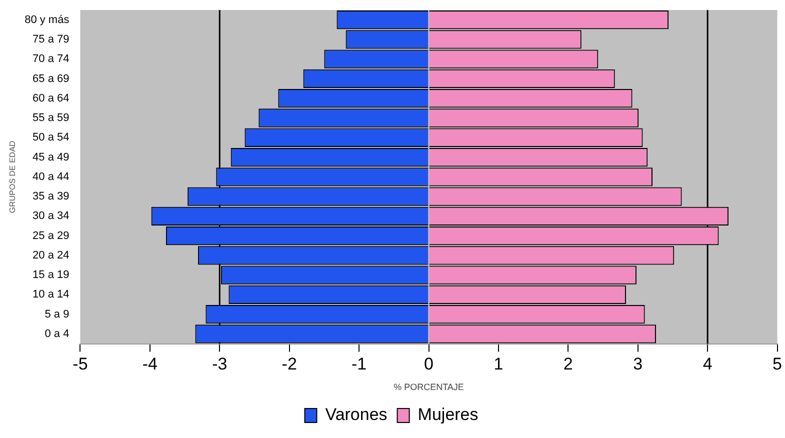 The height and width of the screenshot is (438, 785). What do you see at coordinates (51, 216) in the screenshot?
I see `y-tick-label: 30 a 34` at bounding box center [51, 216].